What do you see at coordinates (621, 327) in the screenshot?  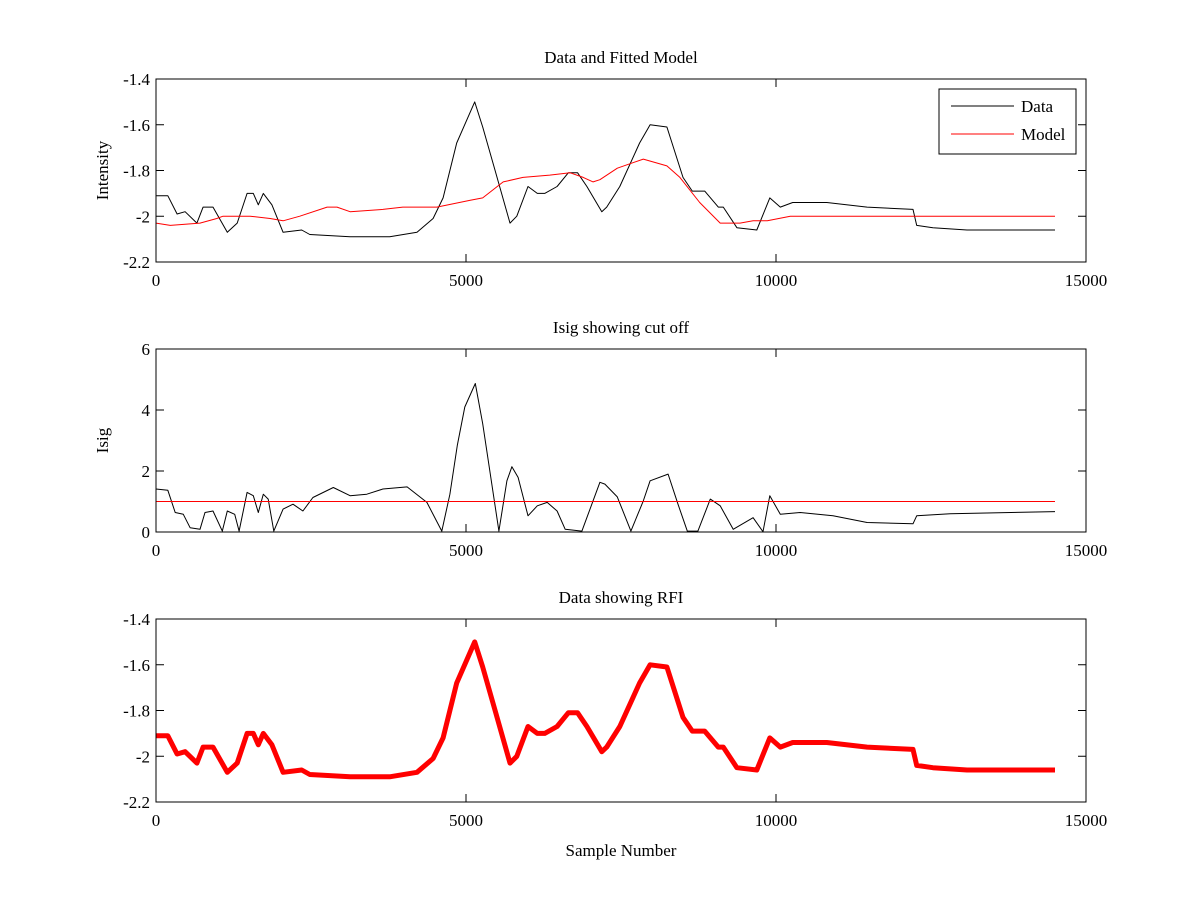 I see `chart-title: Isig showing cut off` at bounding box center [621, 327].